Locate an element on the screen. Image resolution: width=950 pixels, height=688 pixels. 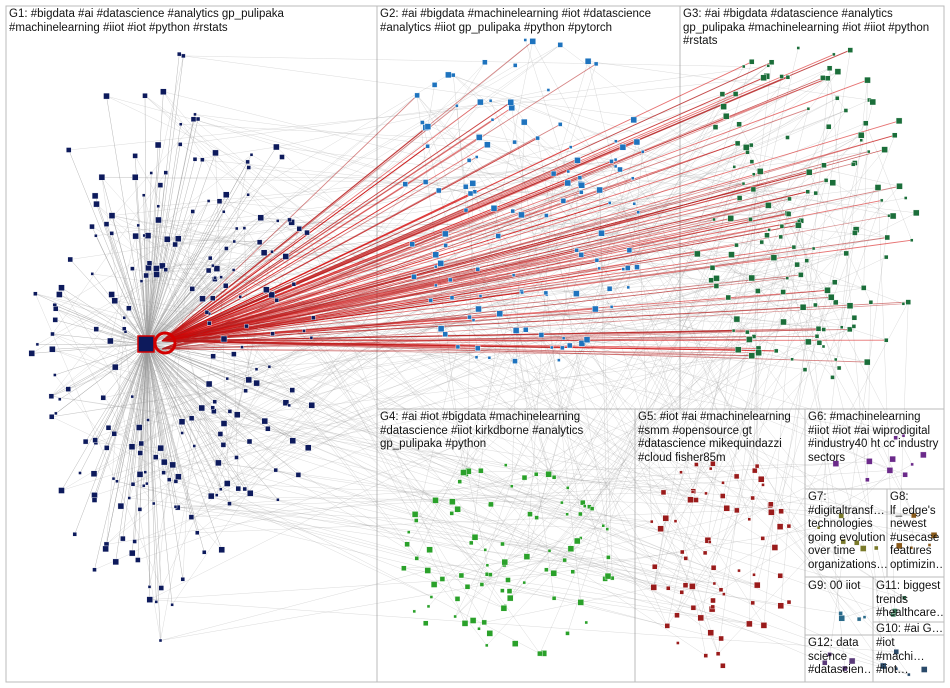
hub-avatar is located at coordinates (146, 344).